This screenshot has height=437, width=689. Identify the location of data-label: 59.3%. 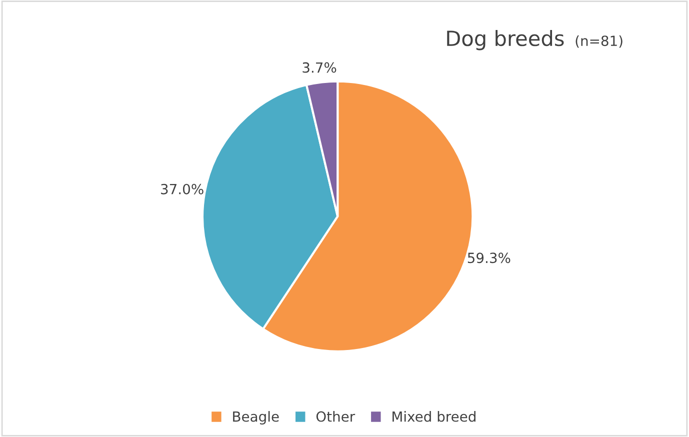
(489, 258).